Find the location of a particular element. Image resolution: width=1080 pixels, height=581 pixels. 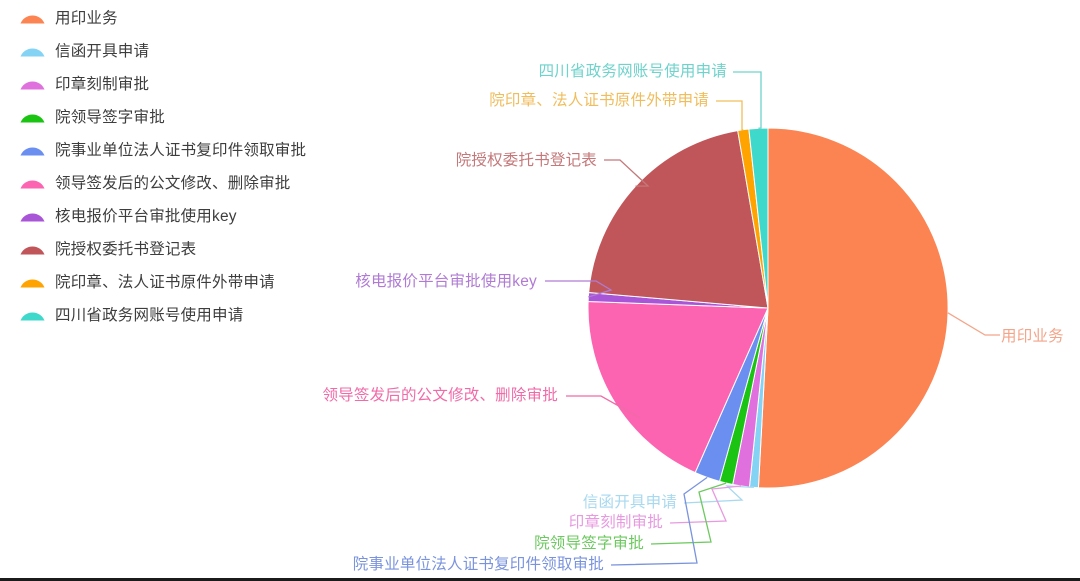

callout-label-lingdao: 领导签发后的公文修改、删除审批 is located at coordinates (440, 395).